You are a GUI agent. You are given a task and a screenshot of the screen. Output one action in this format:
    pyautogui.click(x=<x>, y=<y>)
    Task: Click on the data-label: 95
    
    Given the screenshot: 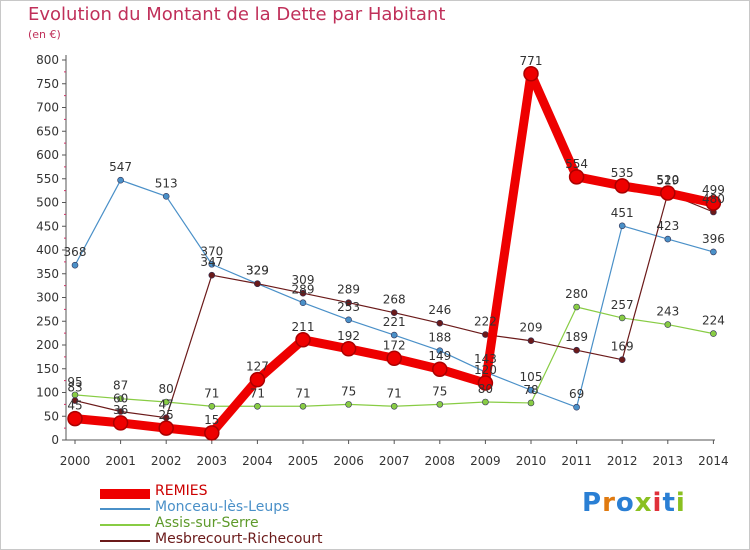 What is the action you would take?
    pyautogui.click(x=74, y=382)
    